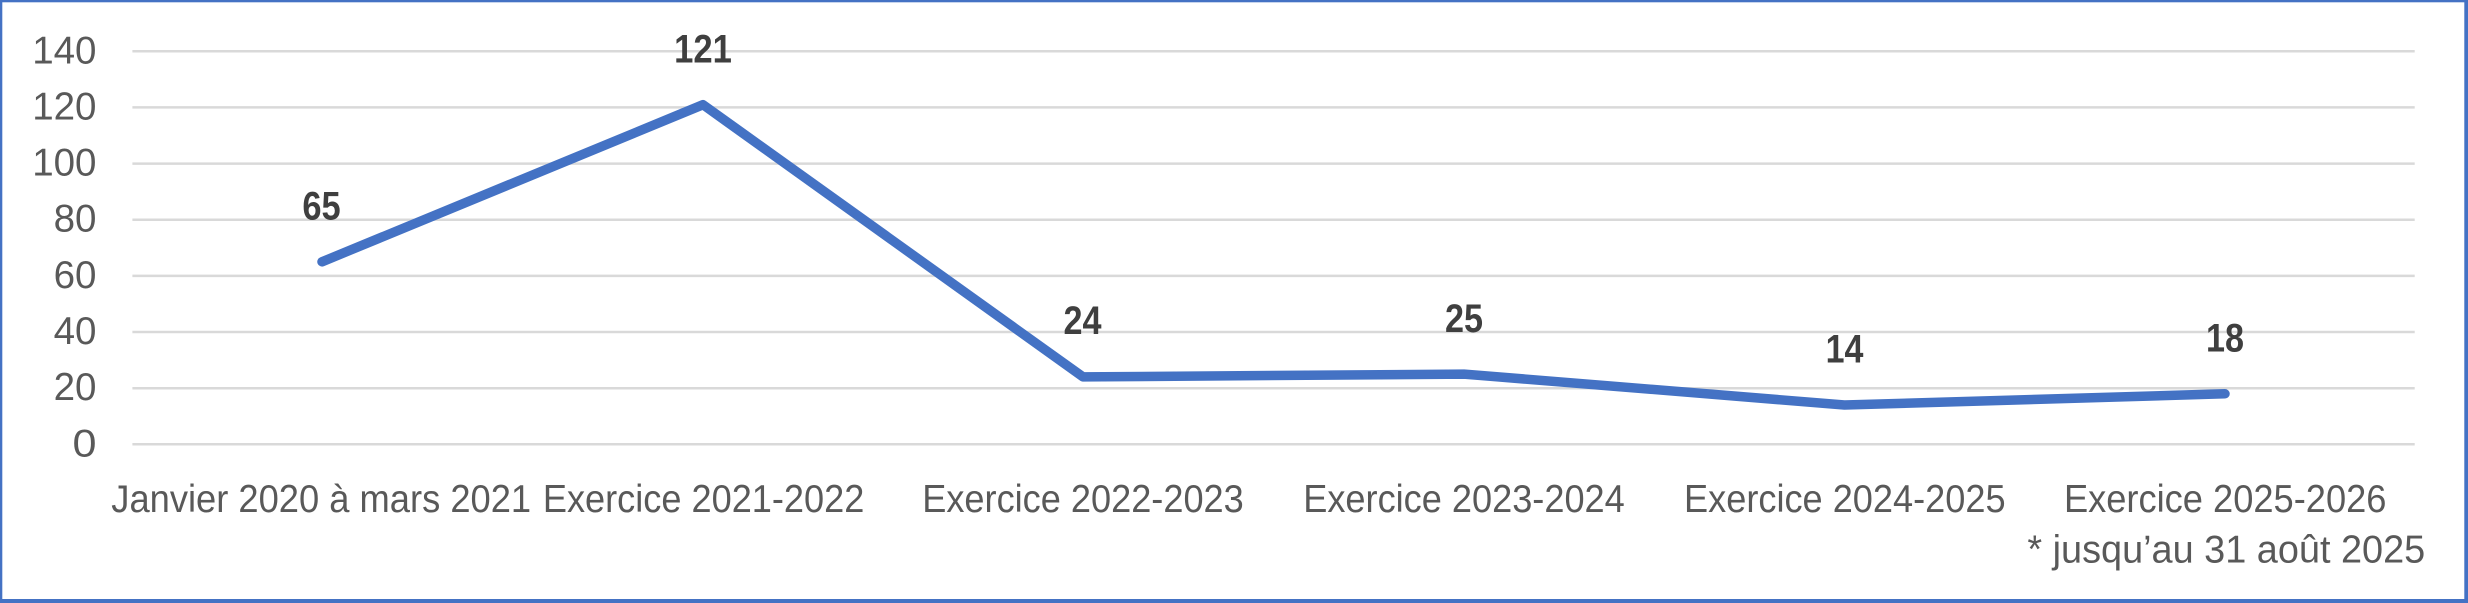 The image size is (2468, 603). What do you see at coordinates (1083, 499) in the screenshot?
I see `svg-text: Exercice 2022-2023` at bounding box center [1083, 499].